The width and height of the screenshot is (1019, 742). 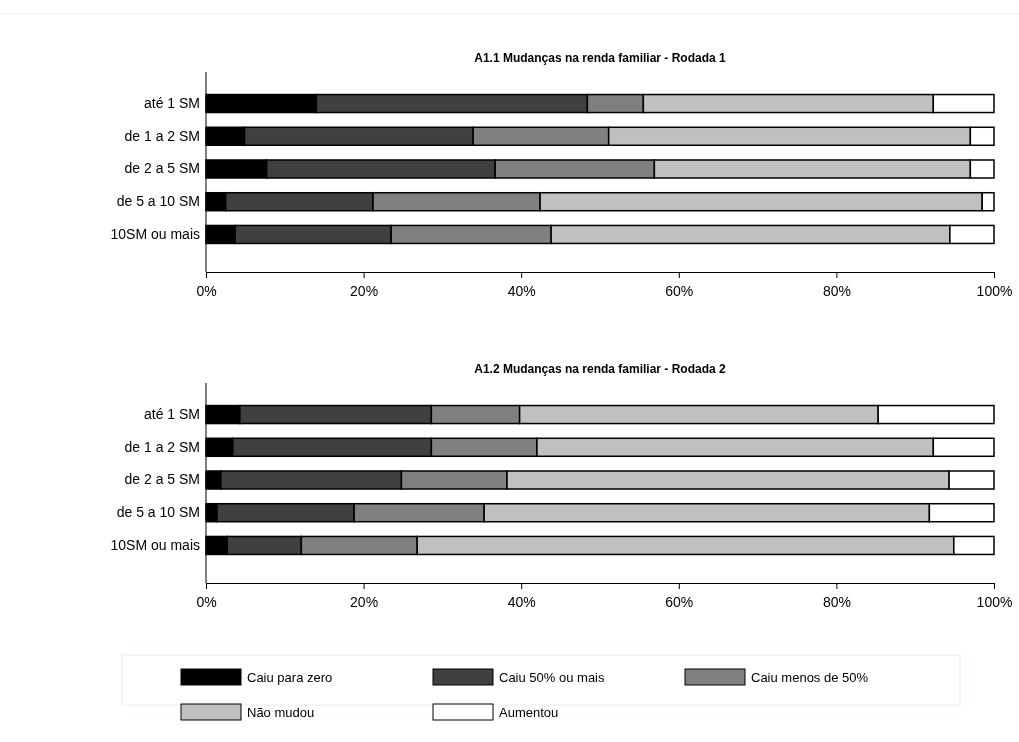 I want to click on legend-label: Aumentou, so click(x=529, y=712).